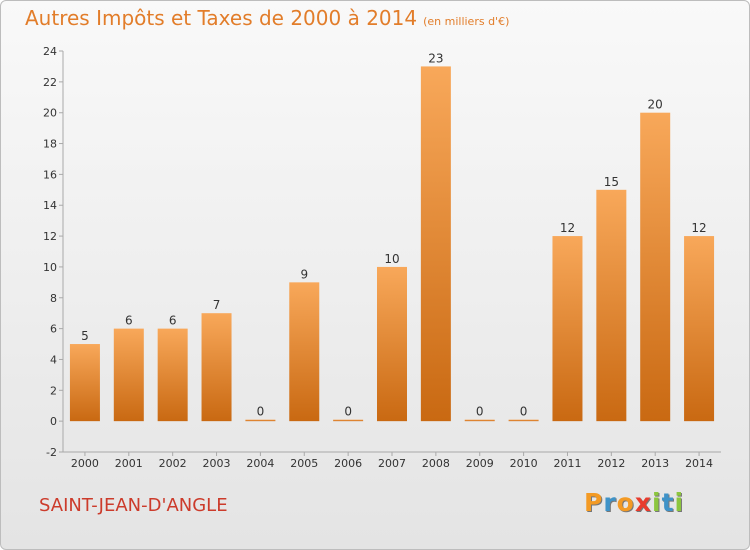  I want to click on y-tick-label: 22, so click(50, 82).